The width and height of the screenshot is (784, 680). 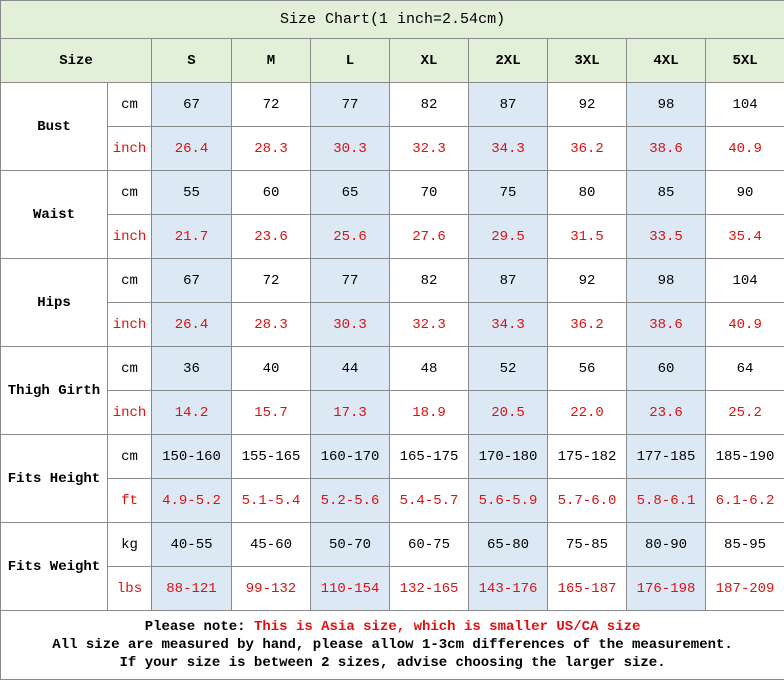 What do you see at coordinates (192, 237) in the screenshot?
I see `value: 21.7` at bounding box center [192, 237].